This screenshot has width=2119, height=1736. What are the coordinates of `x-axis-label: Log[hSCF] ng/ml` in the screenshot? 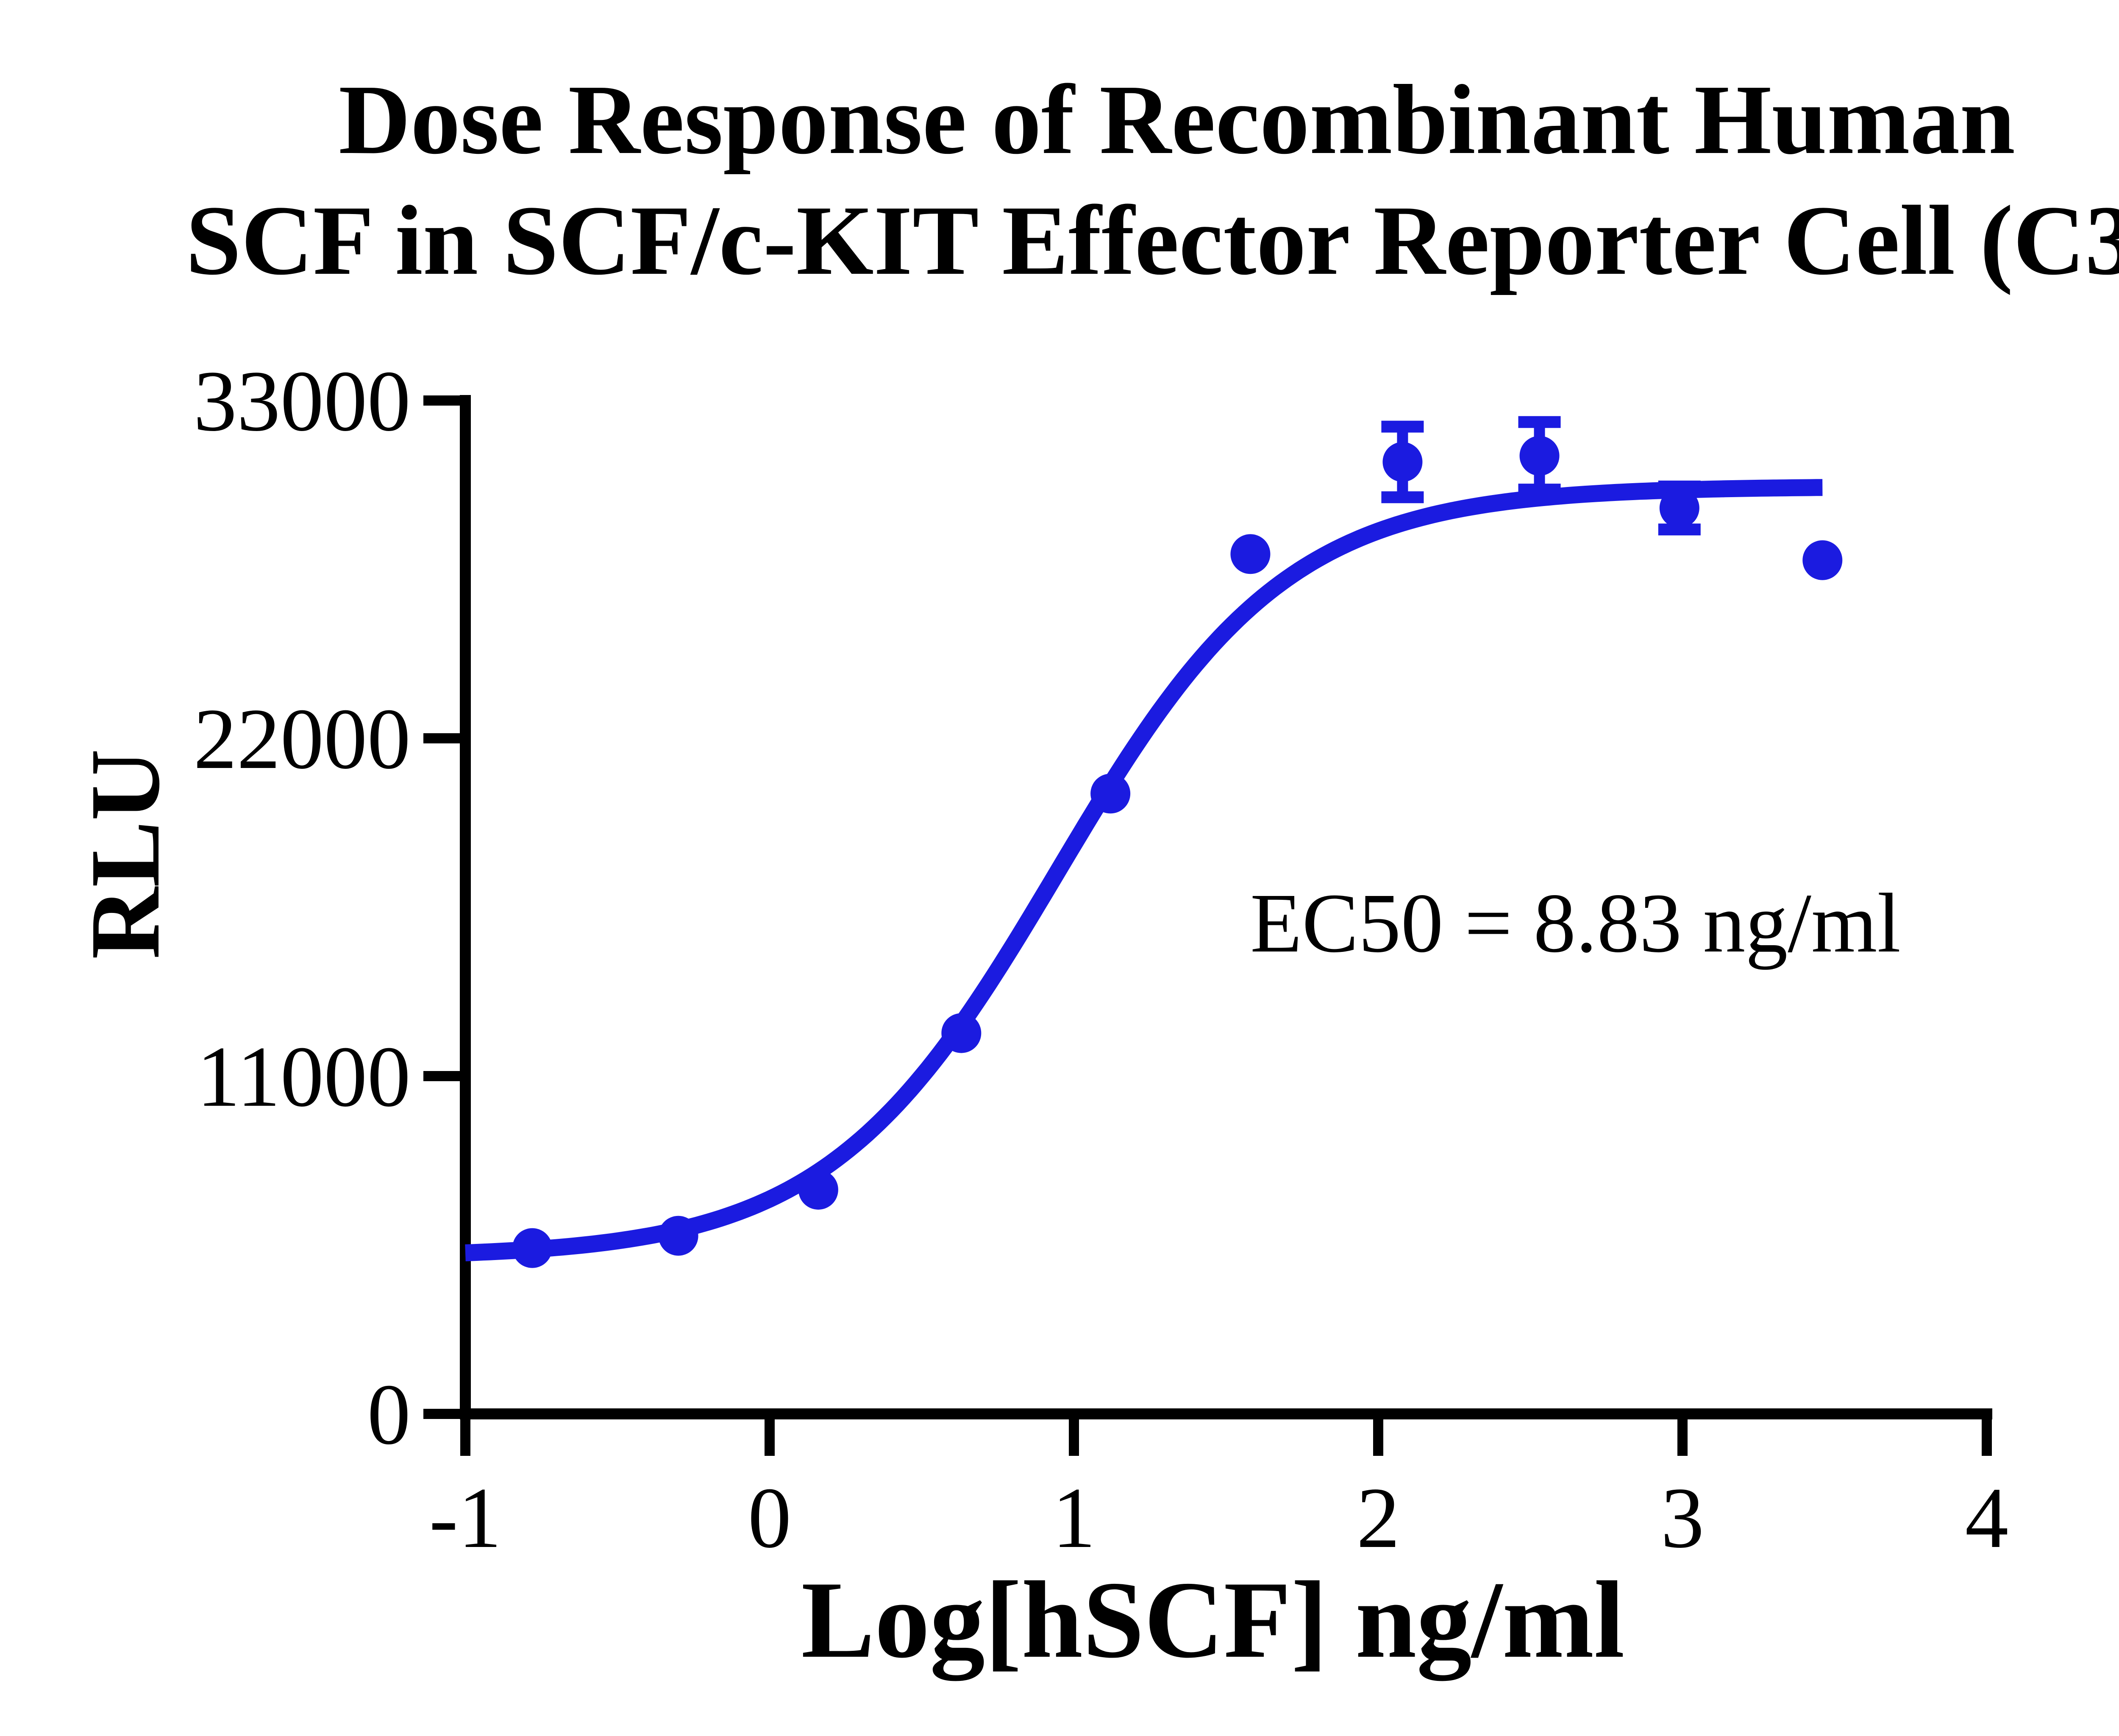 It's located at (1213, 1620).